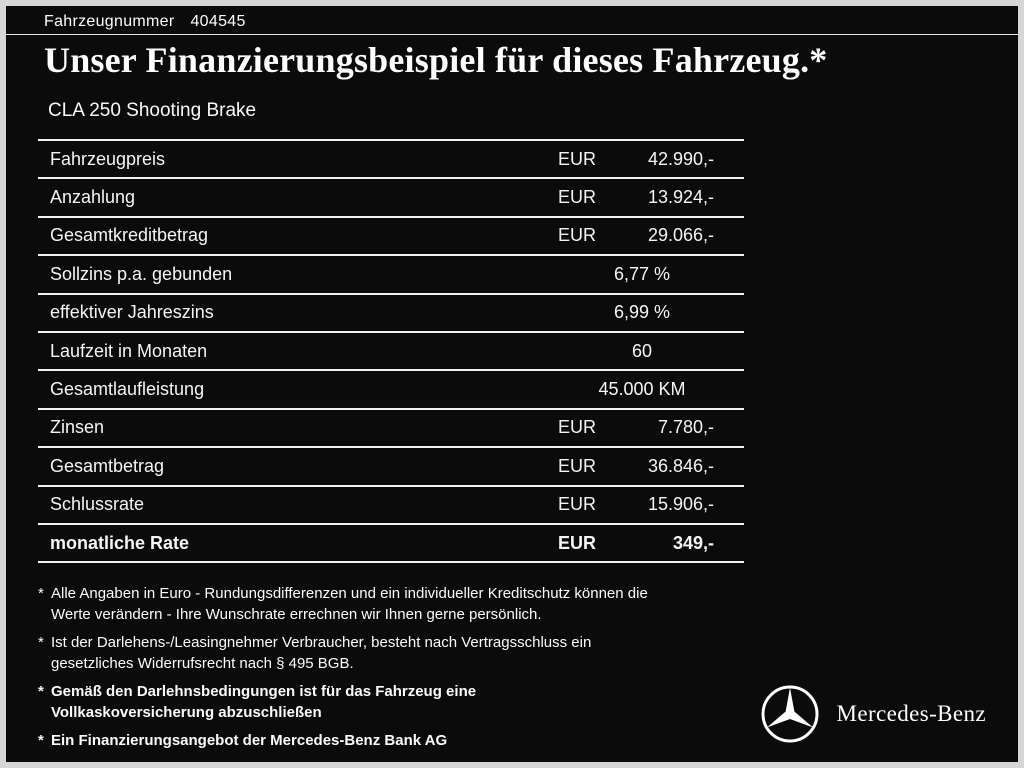  I want to click on row-value-cell: 6,77 %, so click(649, 274).